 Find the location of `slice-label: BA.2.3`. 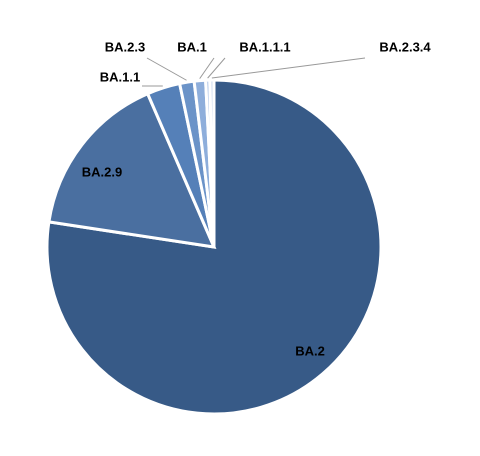

slice-label: BA.2.3 is located at coordinates (125, 46).